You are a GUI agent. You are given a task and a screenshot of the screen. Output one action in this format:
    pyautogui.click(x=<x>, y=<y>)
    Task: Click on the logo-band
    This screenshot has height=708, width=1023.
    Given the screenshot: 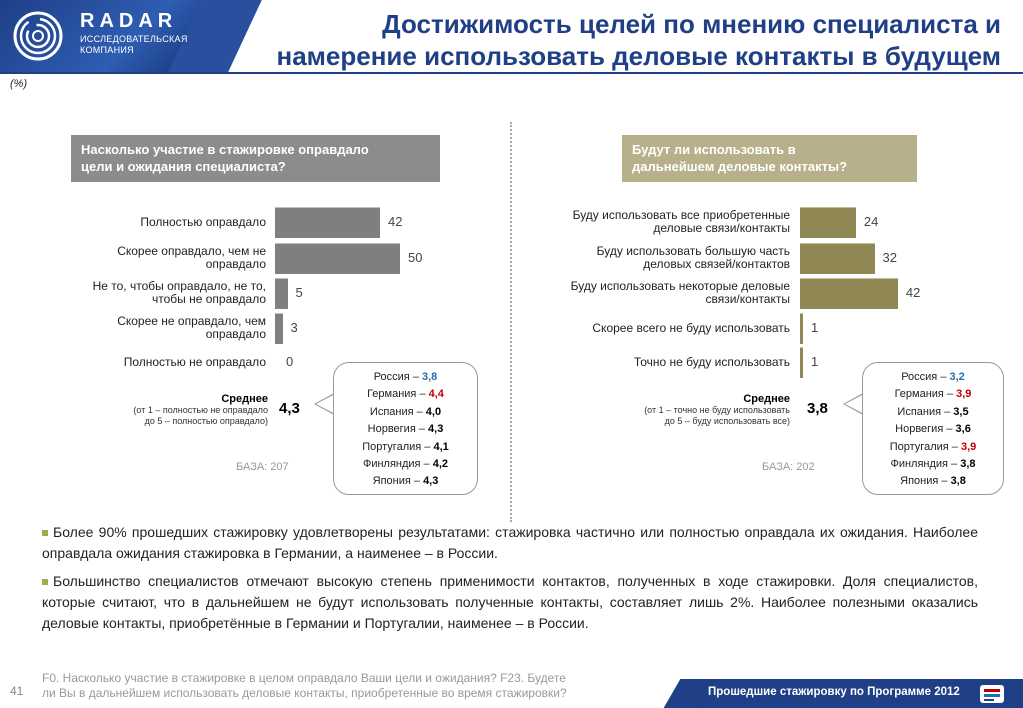 What is the action you would take?
    pyautogui.click(x=107, y=36)
    